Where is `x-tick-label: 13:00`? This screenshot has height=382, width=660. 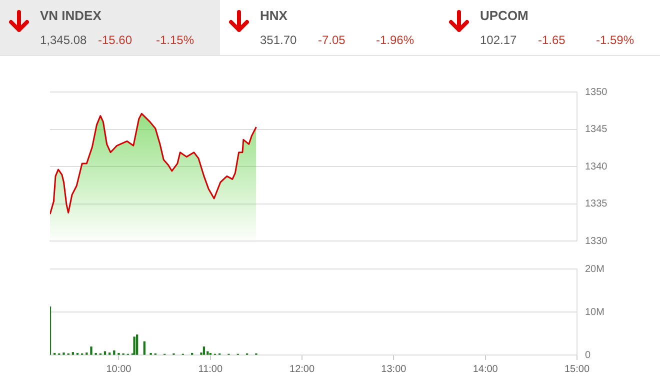
x-tick-label: 13:00 is located at coordinates (394, 369).